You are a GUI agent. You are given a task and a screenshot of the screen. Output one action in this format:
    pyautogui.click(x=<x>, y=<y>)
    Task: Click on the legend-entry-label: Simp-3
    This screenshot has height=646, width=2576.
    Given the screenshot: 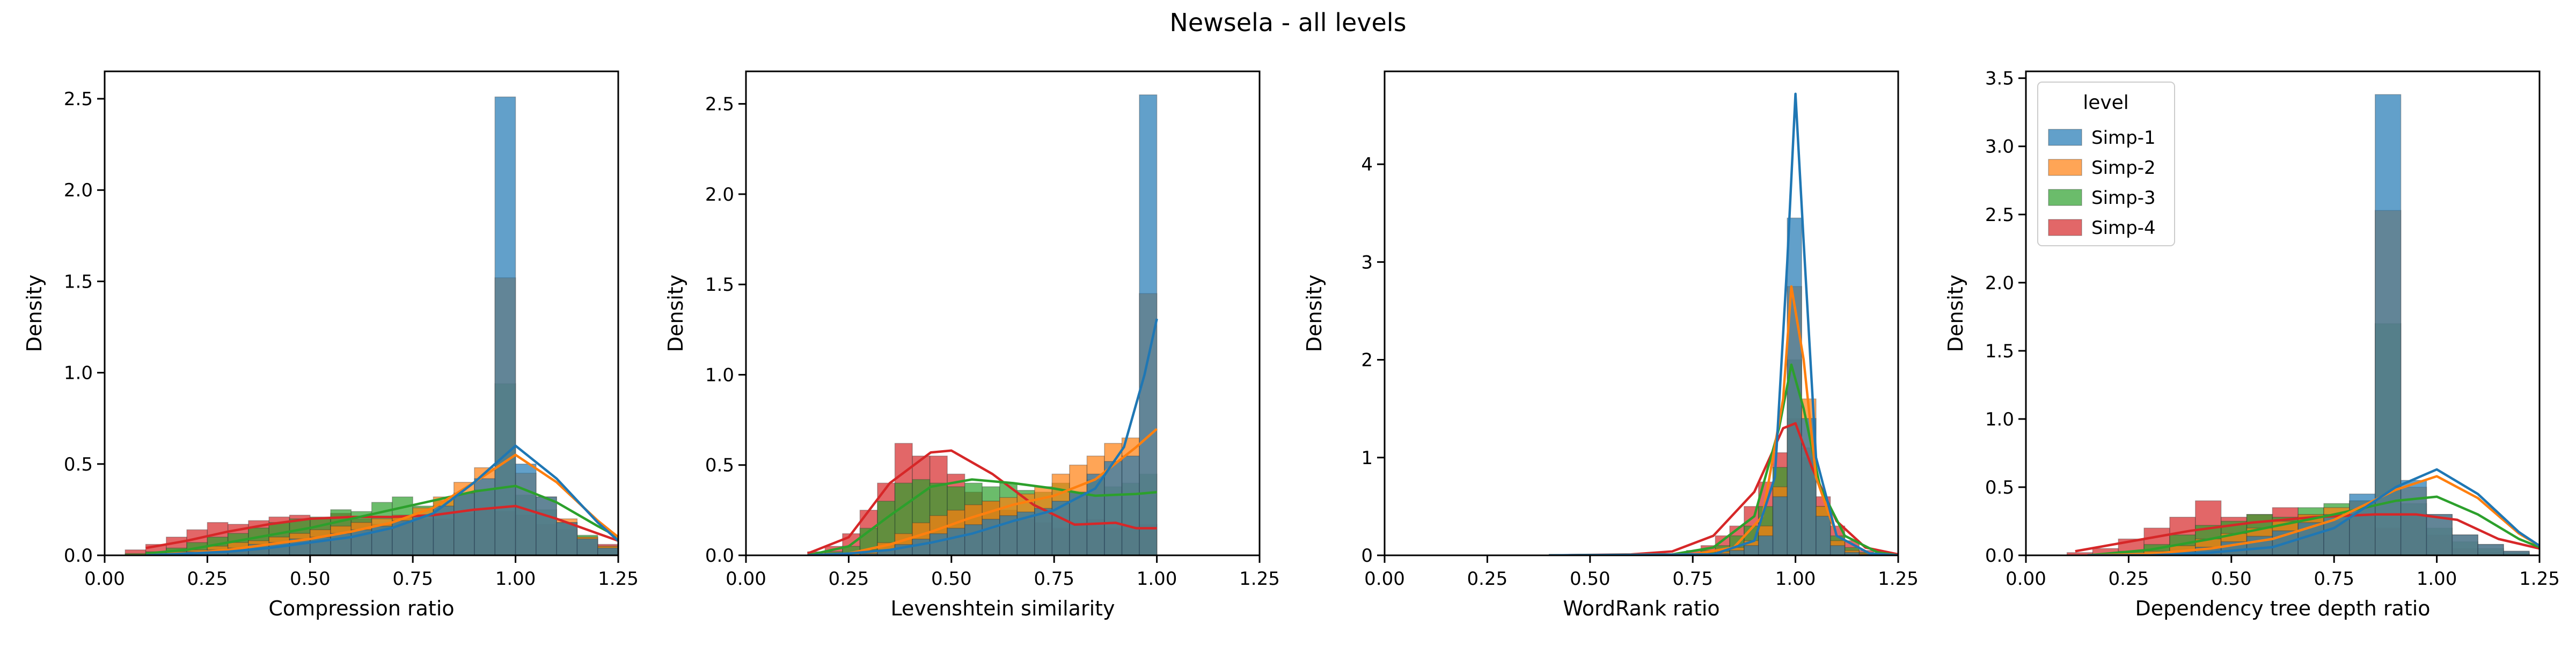 What is the action you would take?
    pyautogui.click(x=2123, y=198)
    